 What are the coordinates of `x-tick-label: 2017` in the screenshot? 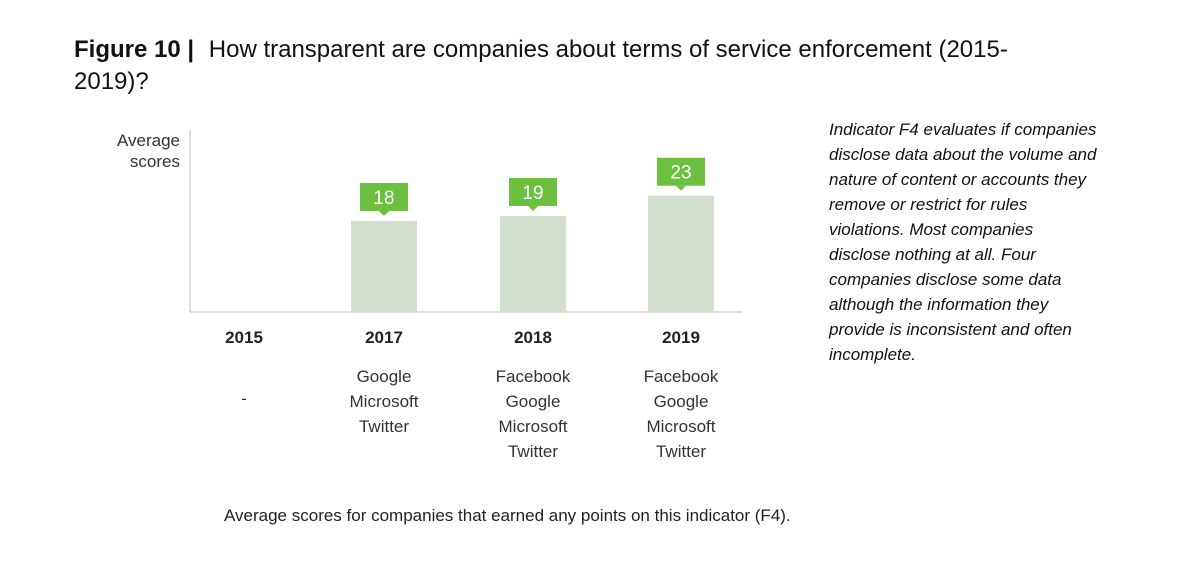 It's located at (384, 337).